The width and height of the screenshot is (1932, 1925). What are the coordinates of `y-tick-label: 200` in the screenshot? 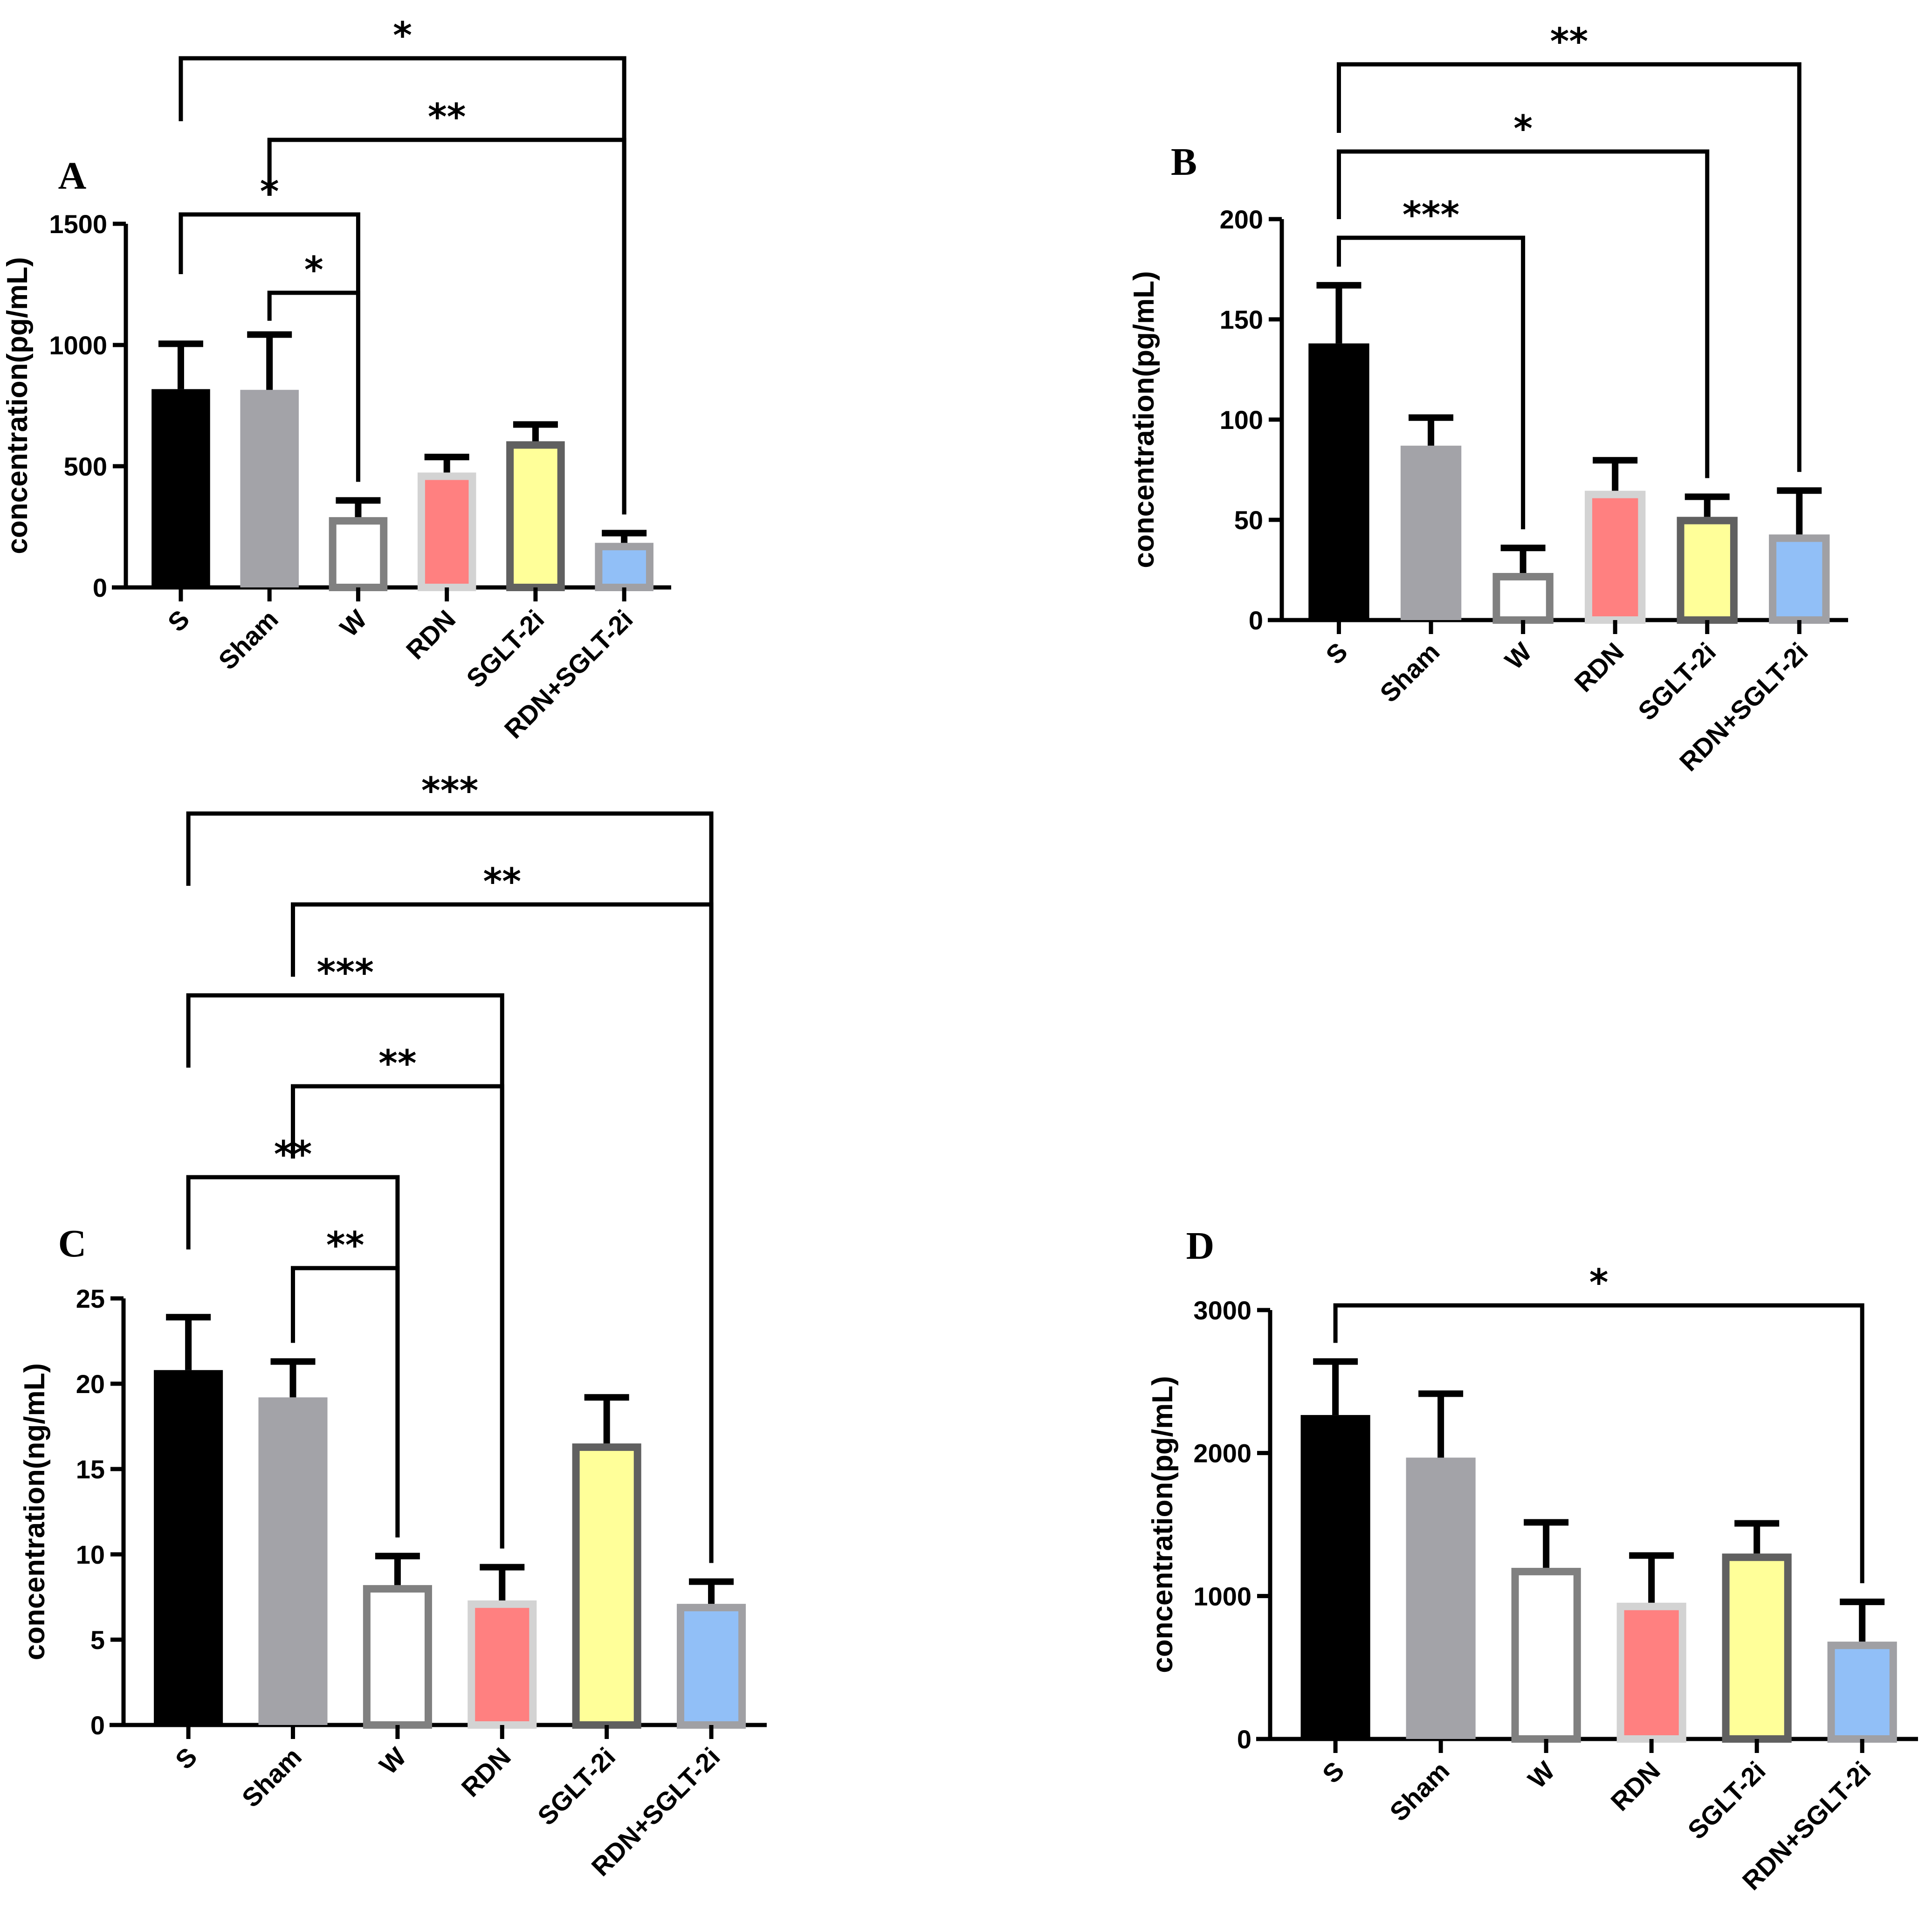 It's located at (1241, 220).